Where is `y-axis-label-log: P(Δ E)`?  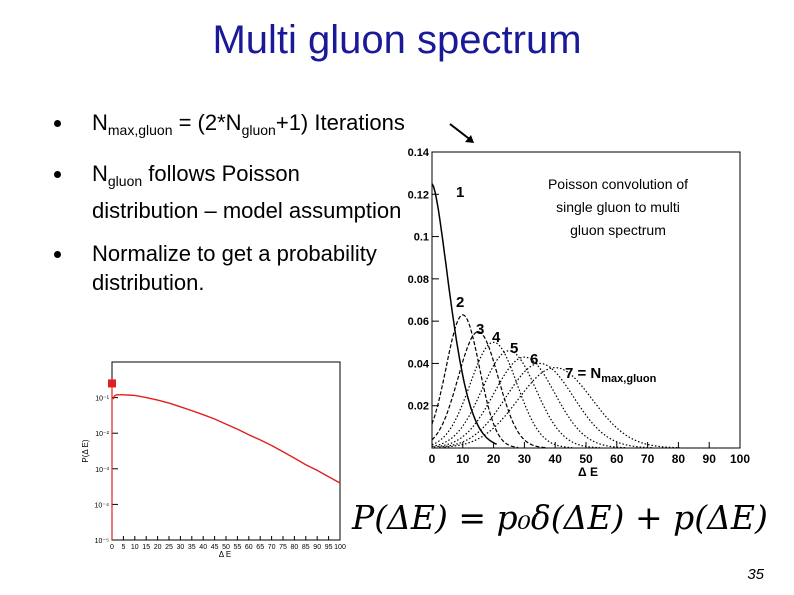
y-axis-label-log: P(Δ E) is located at coordinates (85, 450).